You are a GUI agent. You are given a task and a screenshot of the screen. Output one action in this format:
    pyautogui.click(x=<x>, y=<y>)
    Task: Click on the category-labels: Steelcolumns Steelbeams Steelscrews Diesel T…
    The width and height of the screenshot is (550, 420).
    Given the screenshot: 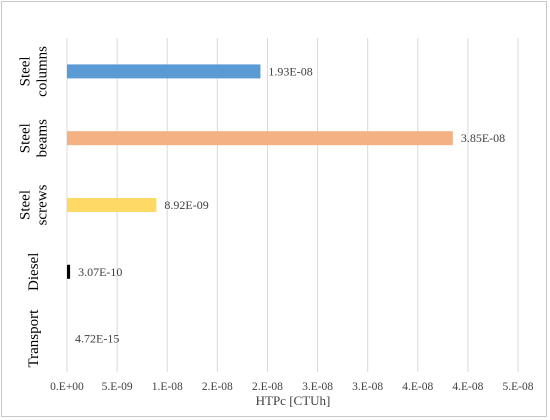 What is the action you would take?
    pyautogui.click(x=34, y=207)
    